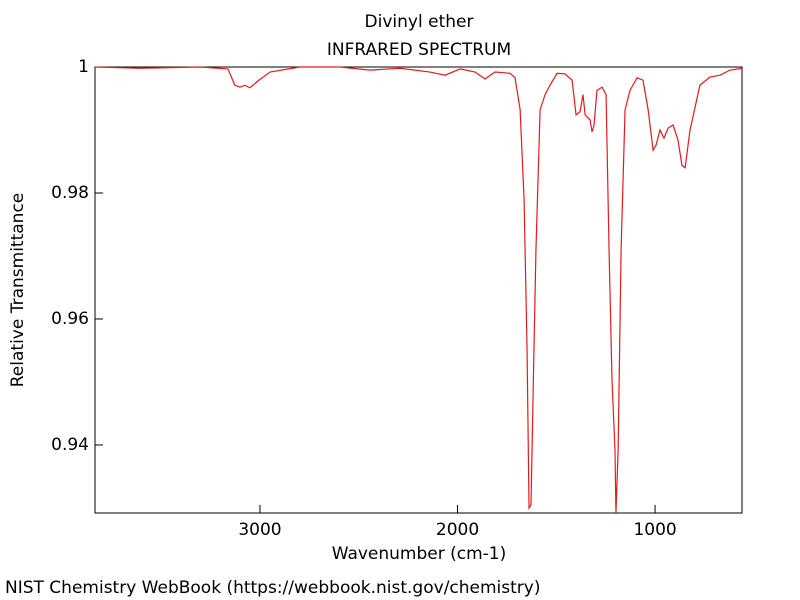  I want to click on chart-title: Divinyl ether, so click(419, 22).